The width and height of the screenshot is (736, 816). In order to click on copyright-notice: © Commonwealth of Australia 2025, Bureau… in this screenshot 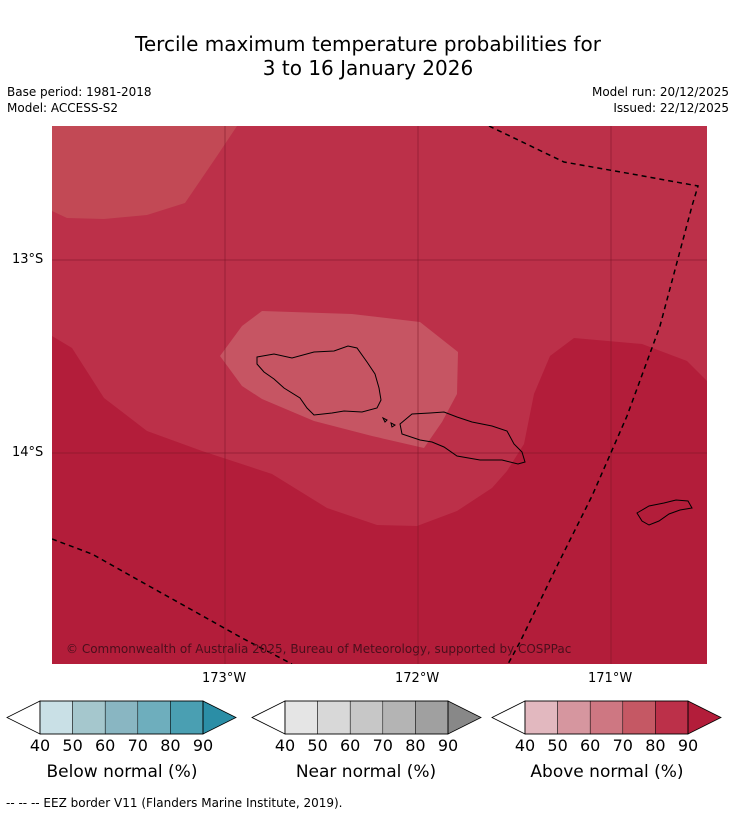, I will do `click(318, 649)`.